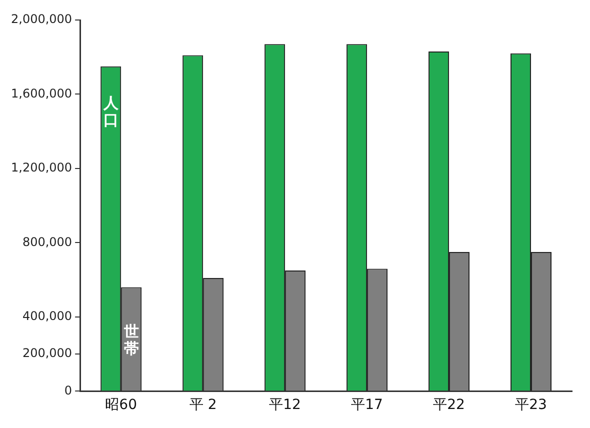  Describe the element at coordinates (449, 405) in the screenshot. I see `x-tick-label: 平22` at that location.